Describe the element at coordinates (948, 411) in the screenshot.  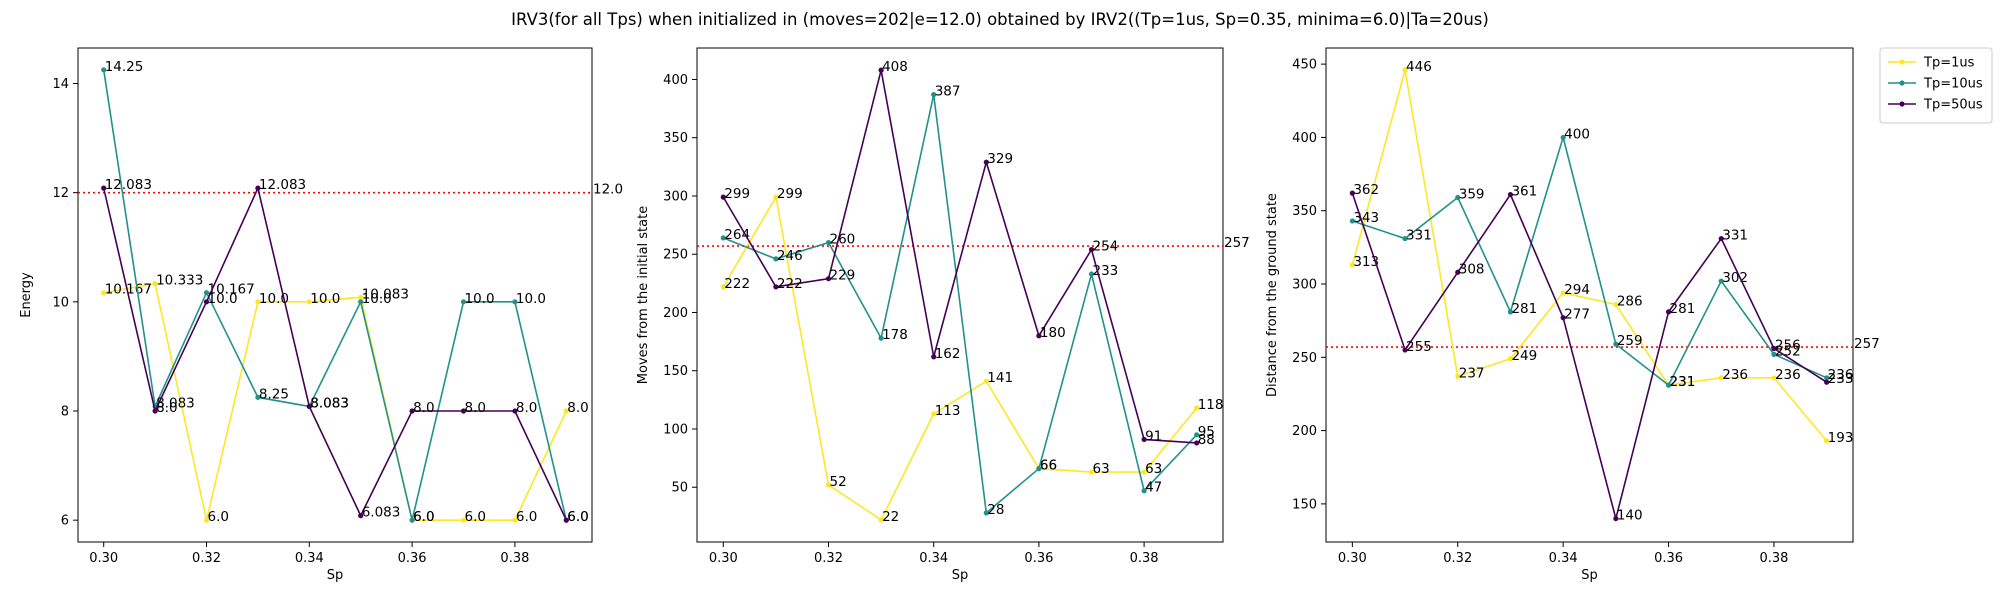
I see `data-label: 113` at that location.